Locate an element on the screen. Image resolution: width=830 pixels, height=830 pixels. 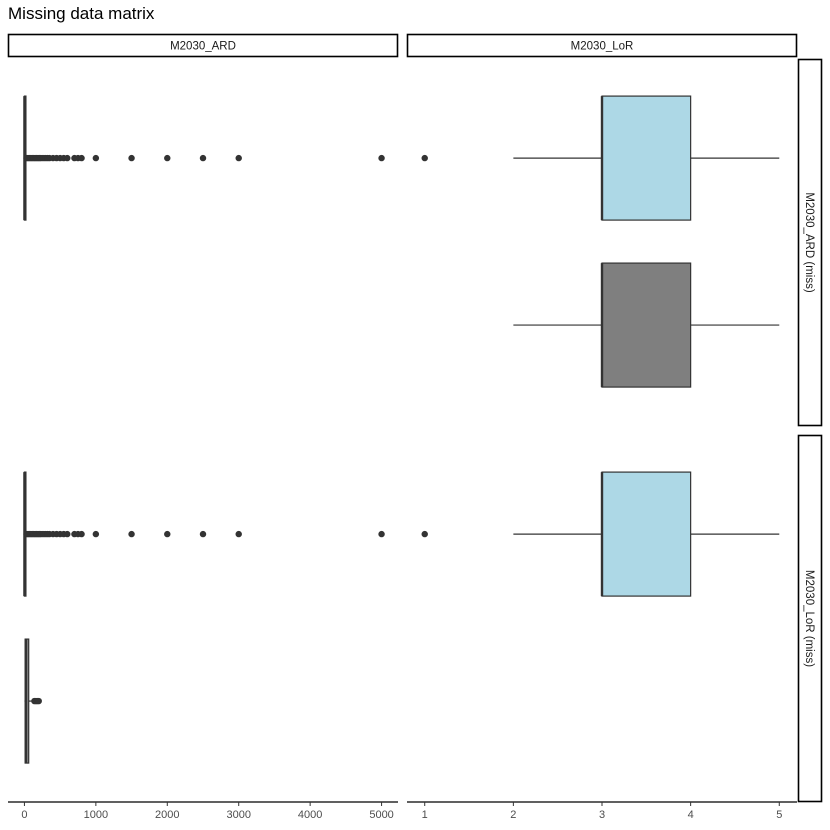
x-tick-label: 4 is located at coordinates (691, 815).